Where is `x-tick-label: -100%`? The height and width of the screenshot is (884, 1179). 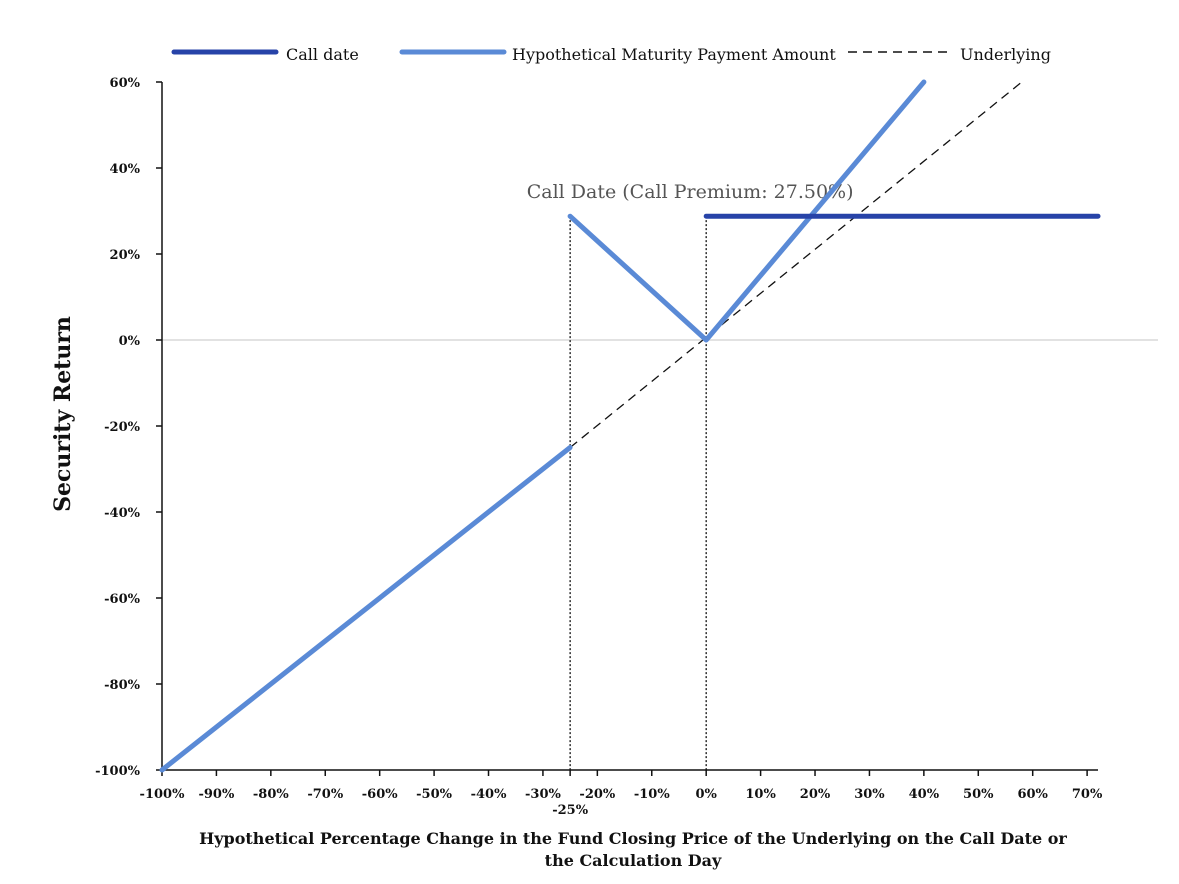 x-tick-label: -100% is located at coordinates (163, 794).